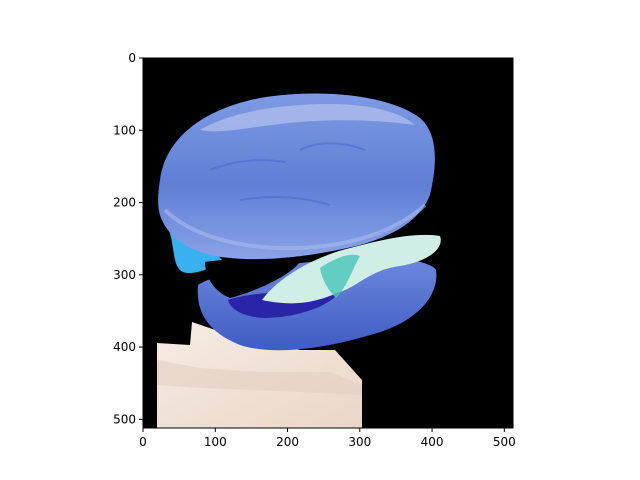  Describe the element at coordinates (259, 377) in the screenshot. I see `plate-shadow` at that location.